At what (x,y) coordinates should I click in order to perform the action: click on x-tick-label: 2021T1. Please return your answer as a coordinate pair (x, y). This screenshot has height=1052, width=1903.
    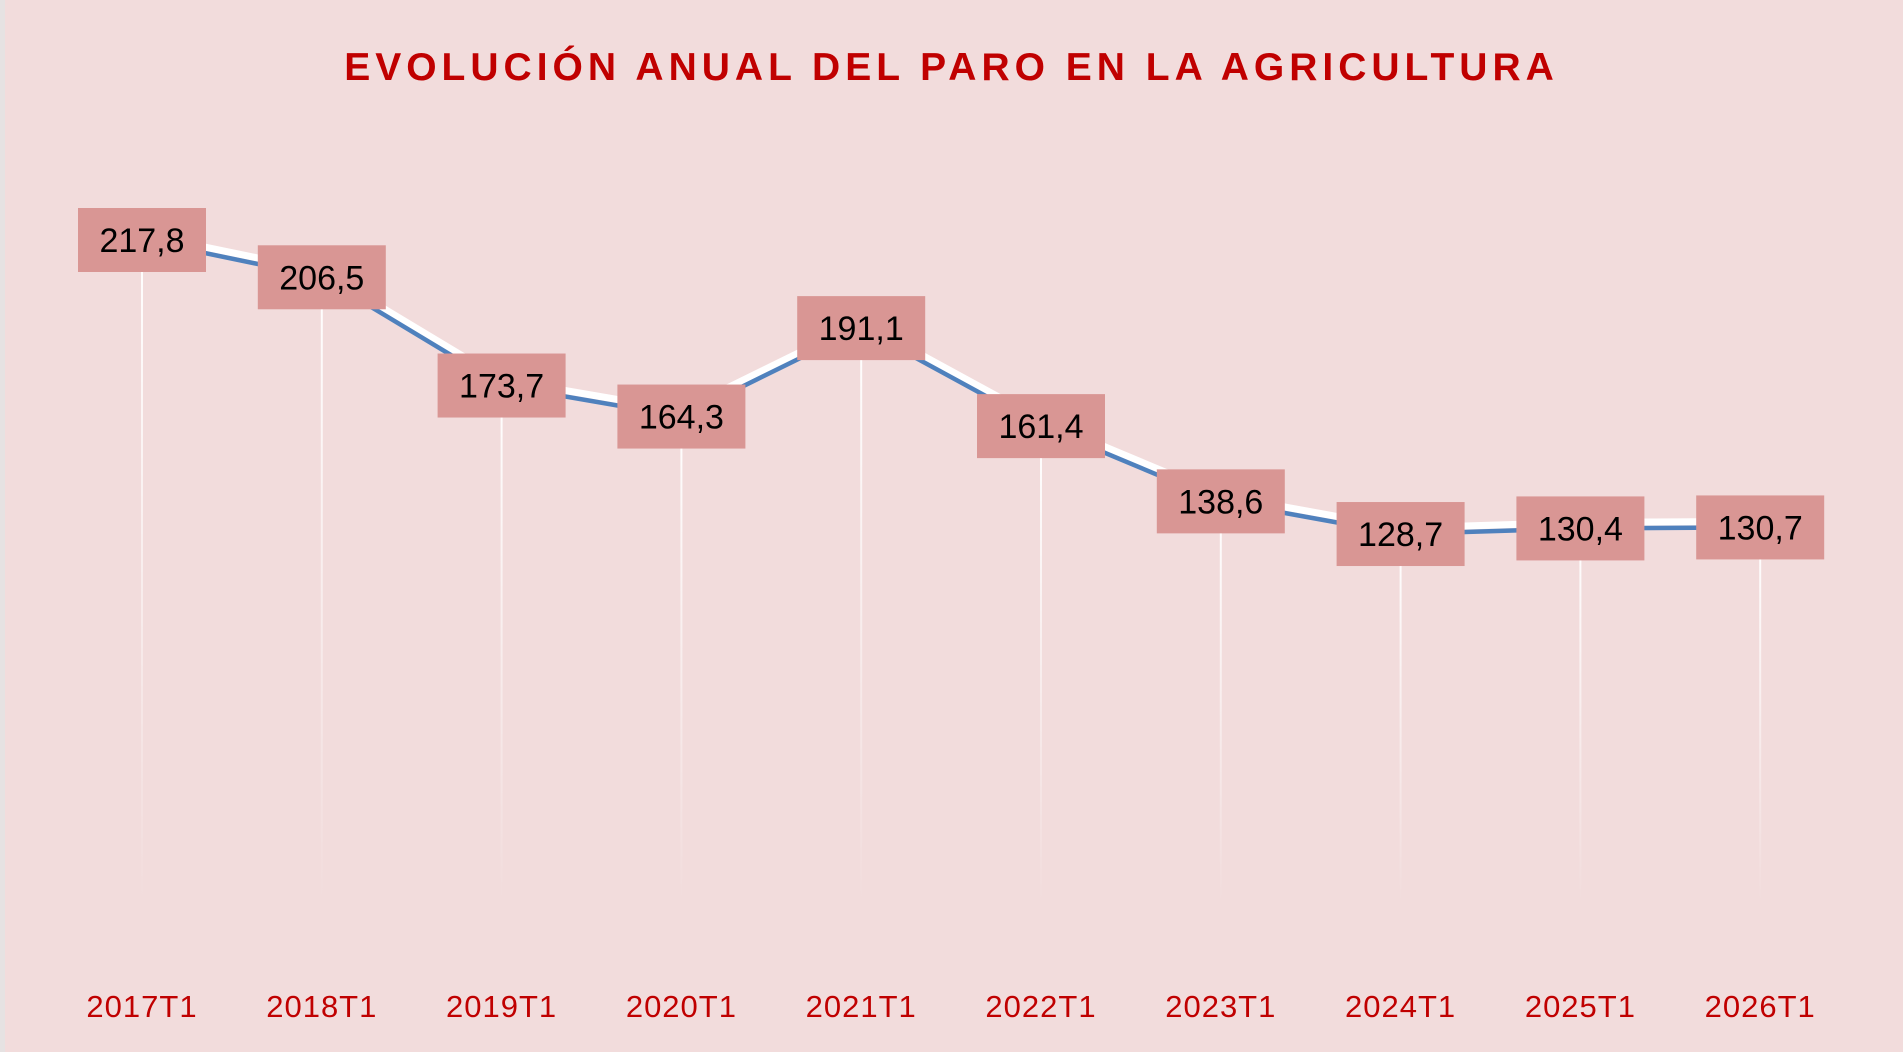
    Looking at the image, I should click on (861, 1006).